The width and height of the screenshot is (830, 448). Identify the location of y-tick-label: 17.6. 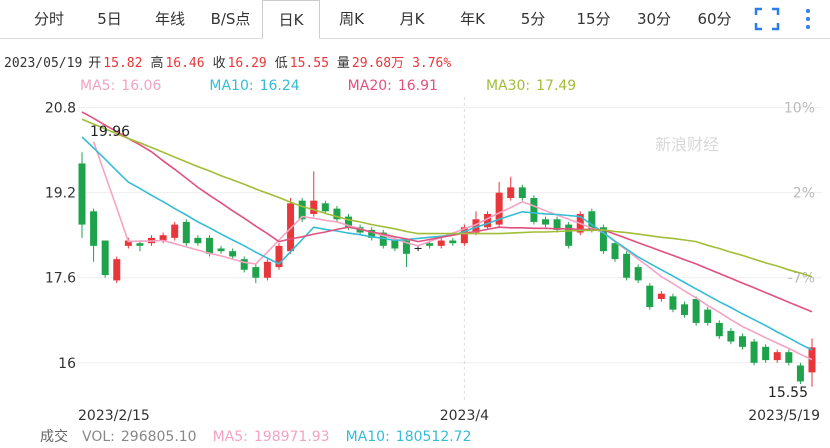
(60, 279).